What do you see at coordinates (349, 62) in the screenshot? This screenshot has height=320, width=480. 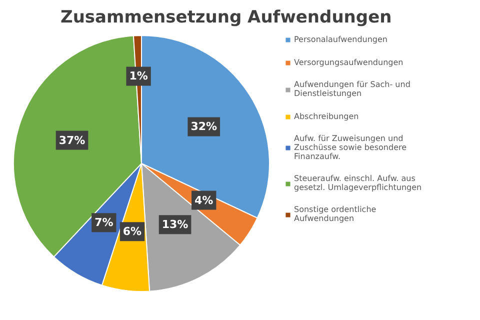 I see `legend-label: Versorgungsaufwendungen` at bounding box center [349, 62].